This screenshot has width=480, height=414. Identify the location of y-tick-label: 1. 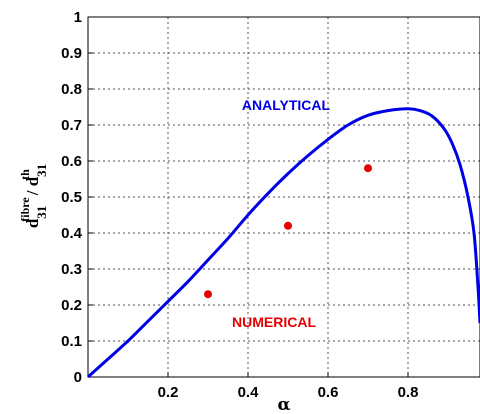
(78, 17).